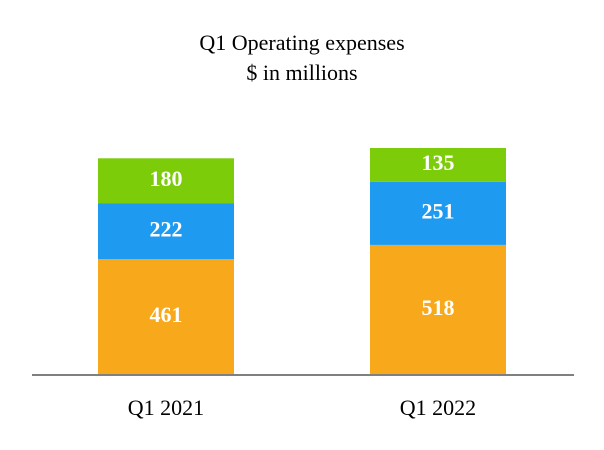  I want to click on data-label: 222, so click(166, 228).